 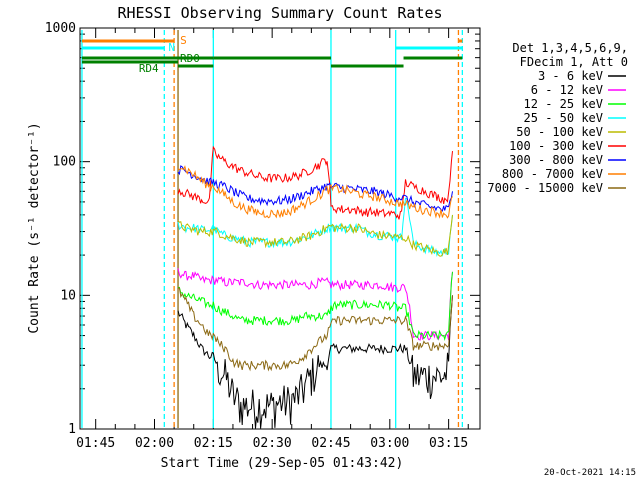 What do you see at coordinates (556, 146) in the screenshot?
I see `legend-entry-label: 100 - 300 keV` at bounding box center [556, 146].